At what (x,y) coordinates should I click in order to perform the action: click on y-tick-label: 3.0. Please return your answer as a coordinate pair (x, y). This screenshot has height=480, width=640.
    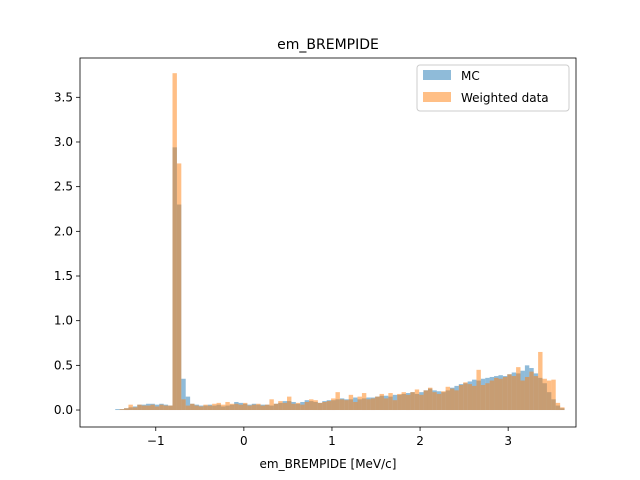
    Looking at the image, I should click on (63, 142).